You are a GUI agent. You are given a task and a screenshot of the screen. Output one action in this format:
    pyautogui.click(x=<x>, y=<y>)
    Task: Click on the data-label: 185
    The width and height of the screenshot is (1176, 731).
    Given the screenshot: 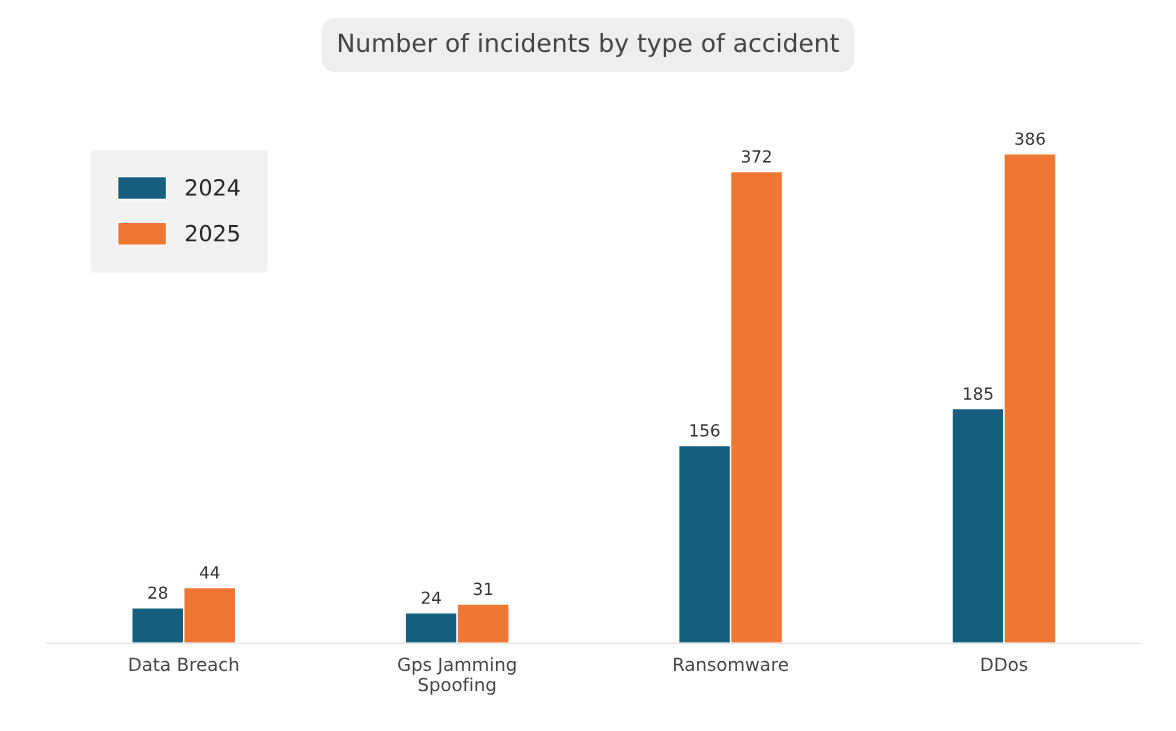 What is the action you would take?
    pyautogui.click(x=978, y=393)
    